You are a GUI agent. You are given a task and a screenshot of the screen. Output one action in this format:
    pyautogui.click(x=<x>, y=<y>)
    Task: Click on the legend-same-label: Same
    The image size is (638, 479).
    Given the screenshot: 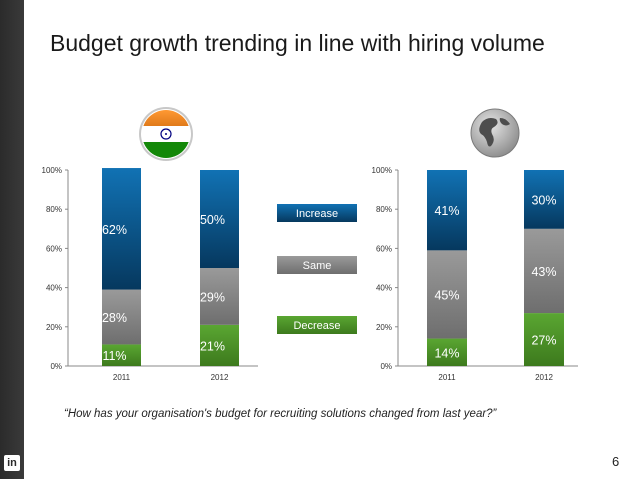 What is the action you would take?
    pyautogui.click(x=317, y=266)
    